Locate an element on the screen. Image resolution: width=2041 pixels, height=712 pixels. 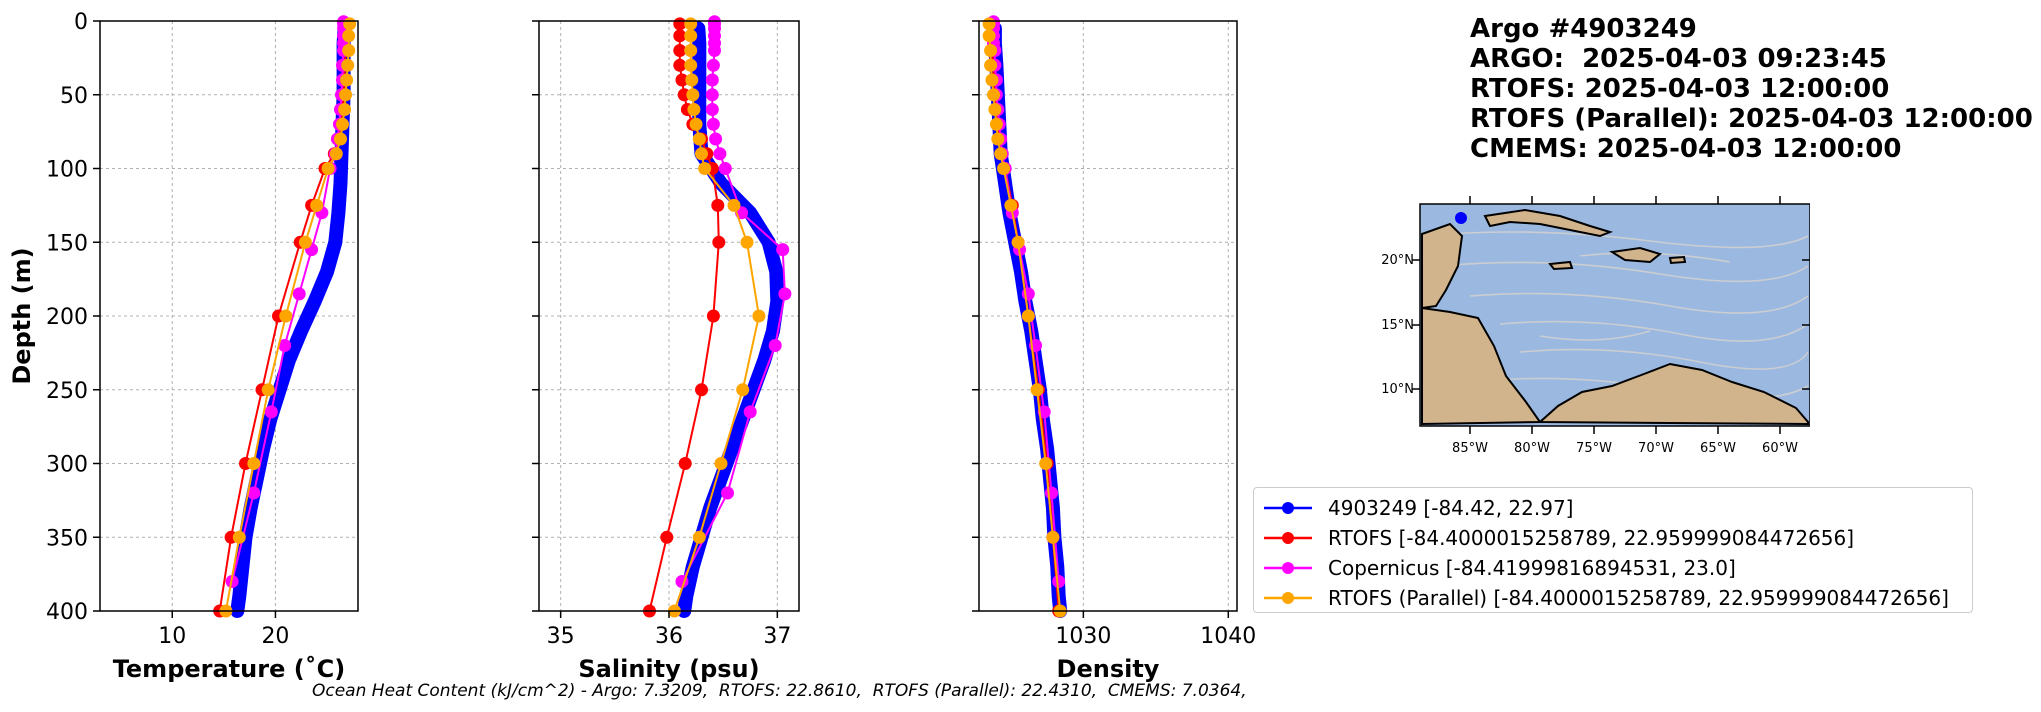
map-lat-label-10n: 10°N is located at coordinates (1397, 389).